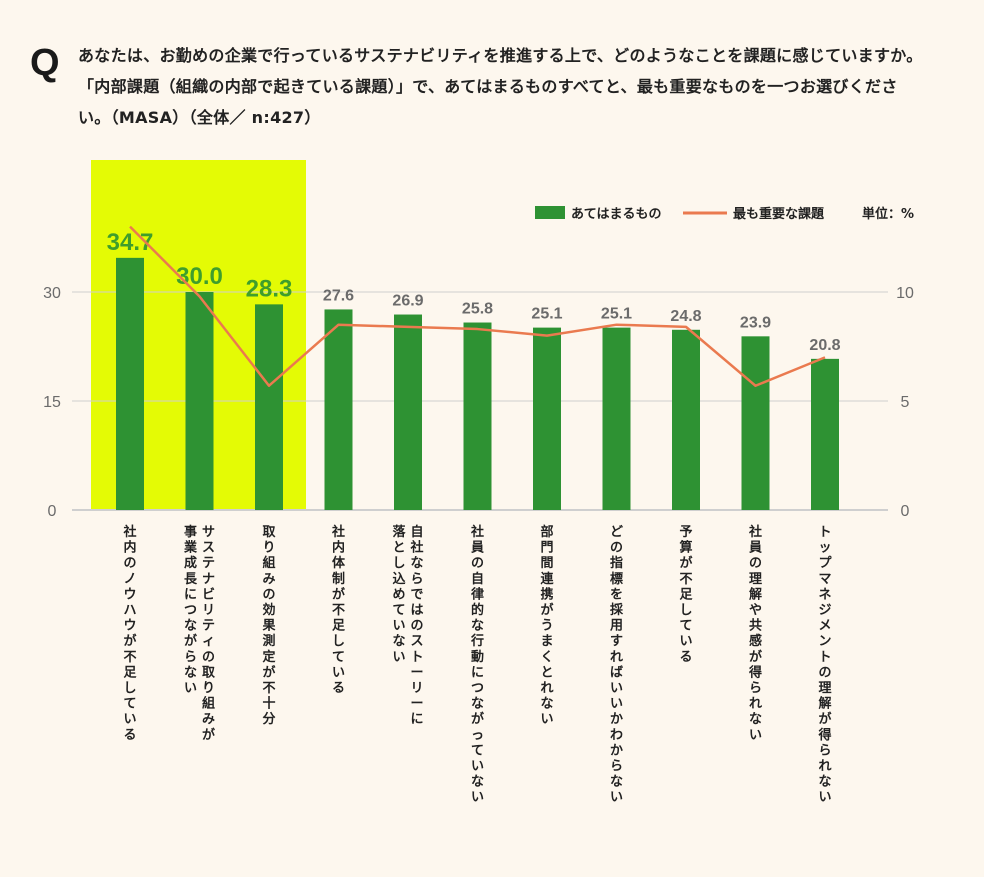  I want to click on category-label: 予算が不足している, so click(686, 595).